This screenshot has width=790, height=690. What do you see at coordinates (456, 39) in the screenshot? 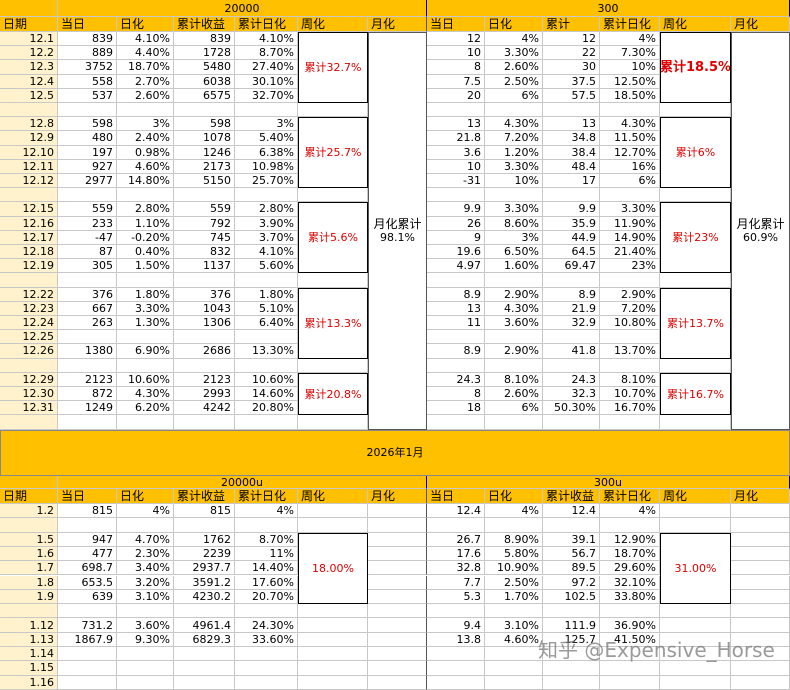
I see `cell: 12` at bounding box center [456, 39].